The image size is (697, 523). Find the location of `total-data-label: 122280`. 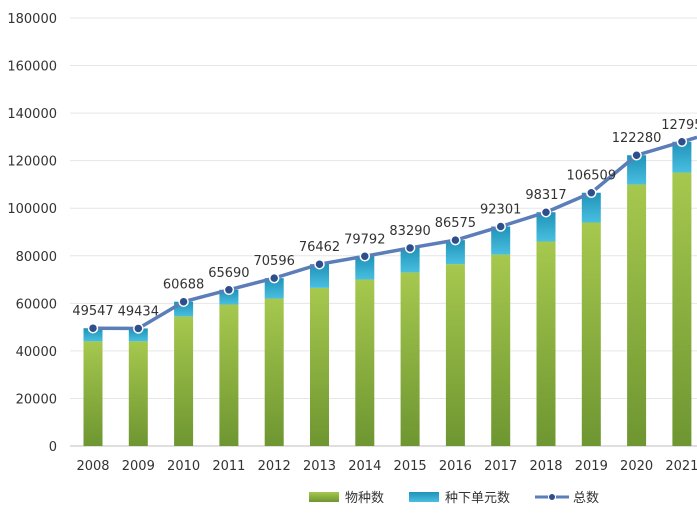

total-data-label: 122280 is located at coordinates (637, 138).